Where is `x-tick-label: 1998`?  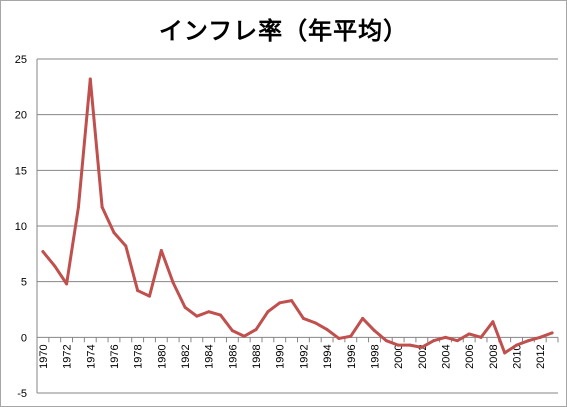 x-tick-label: 1998 is located at coordinates (375, 356).